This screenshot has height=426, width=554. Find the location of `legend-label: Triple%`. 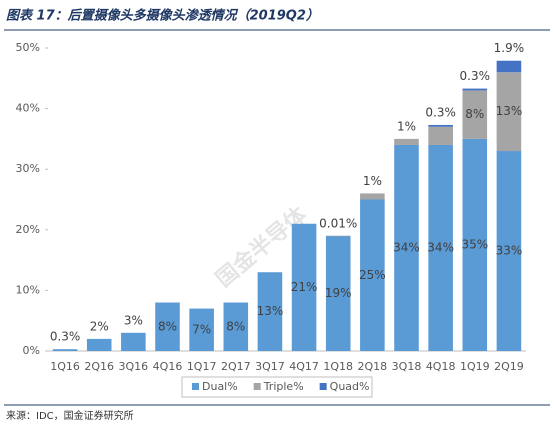

legend-label: Triple% is located at coordinates (283, 386).